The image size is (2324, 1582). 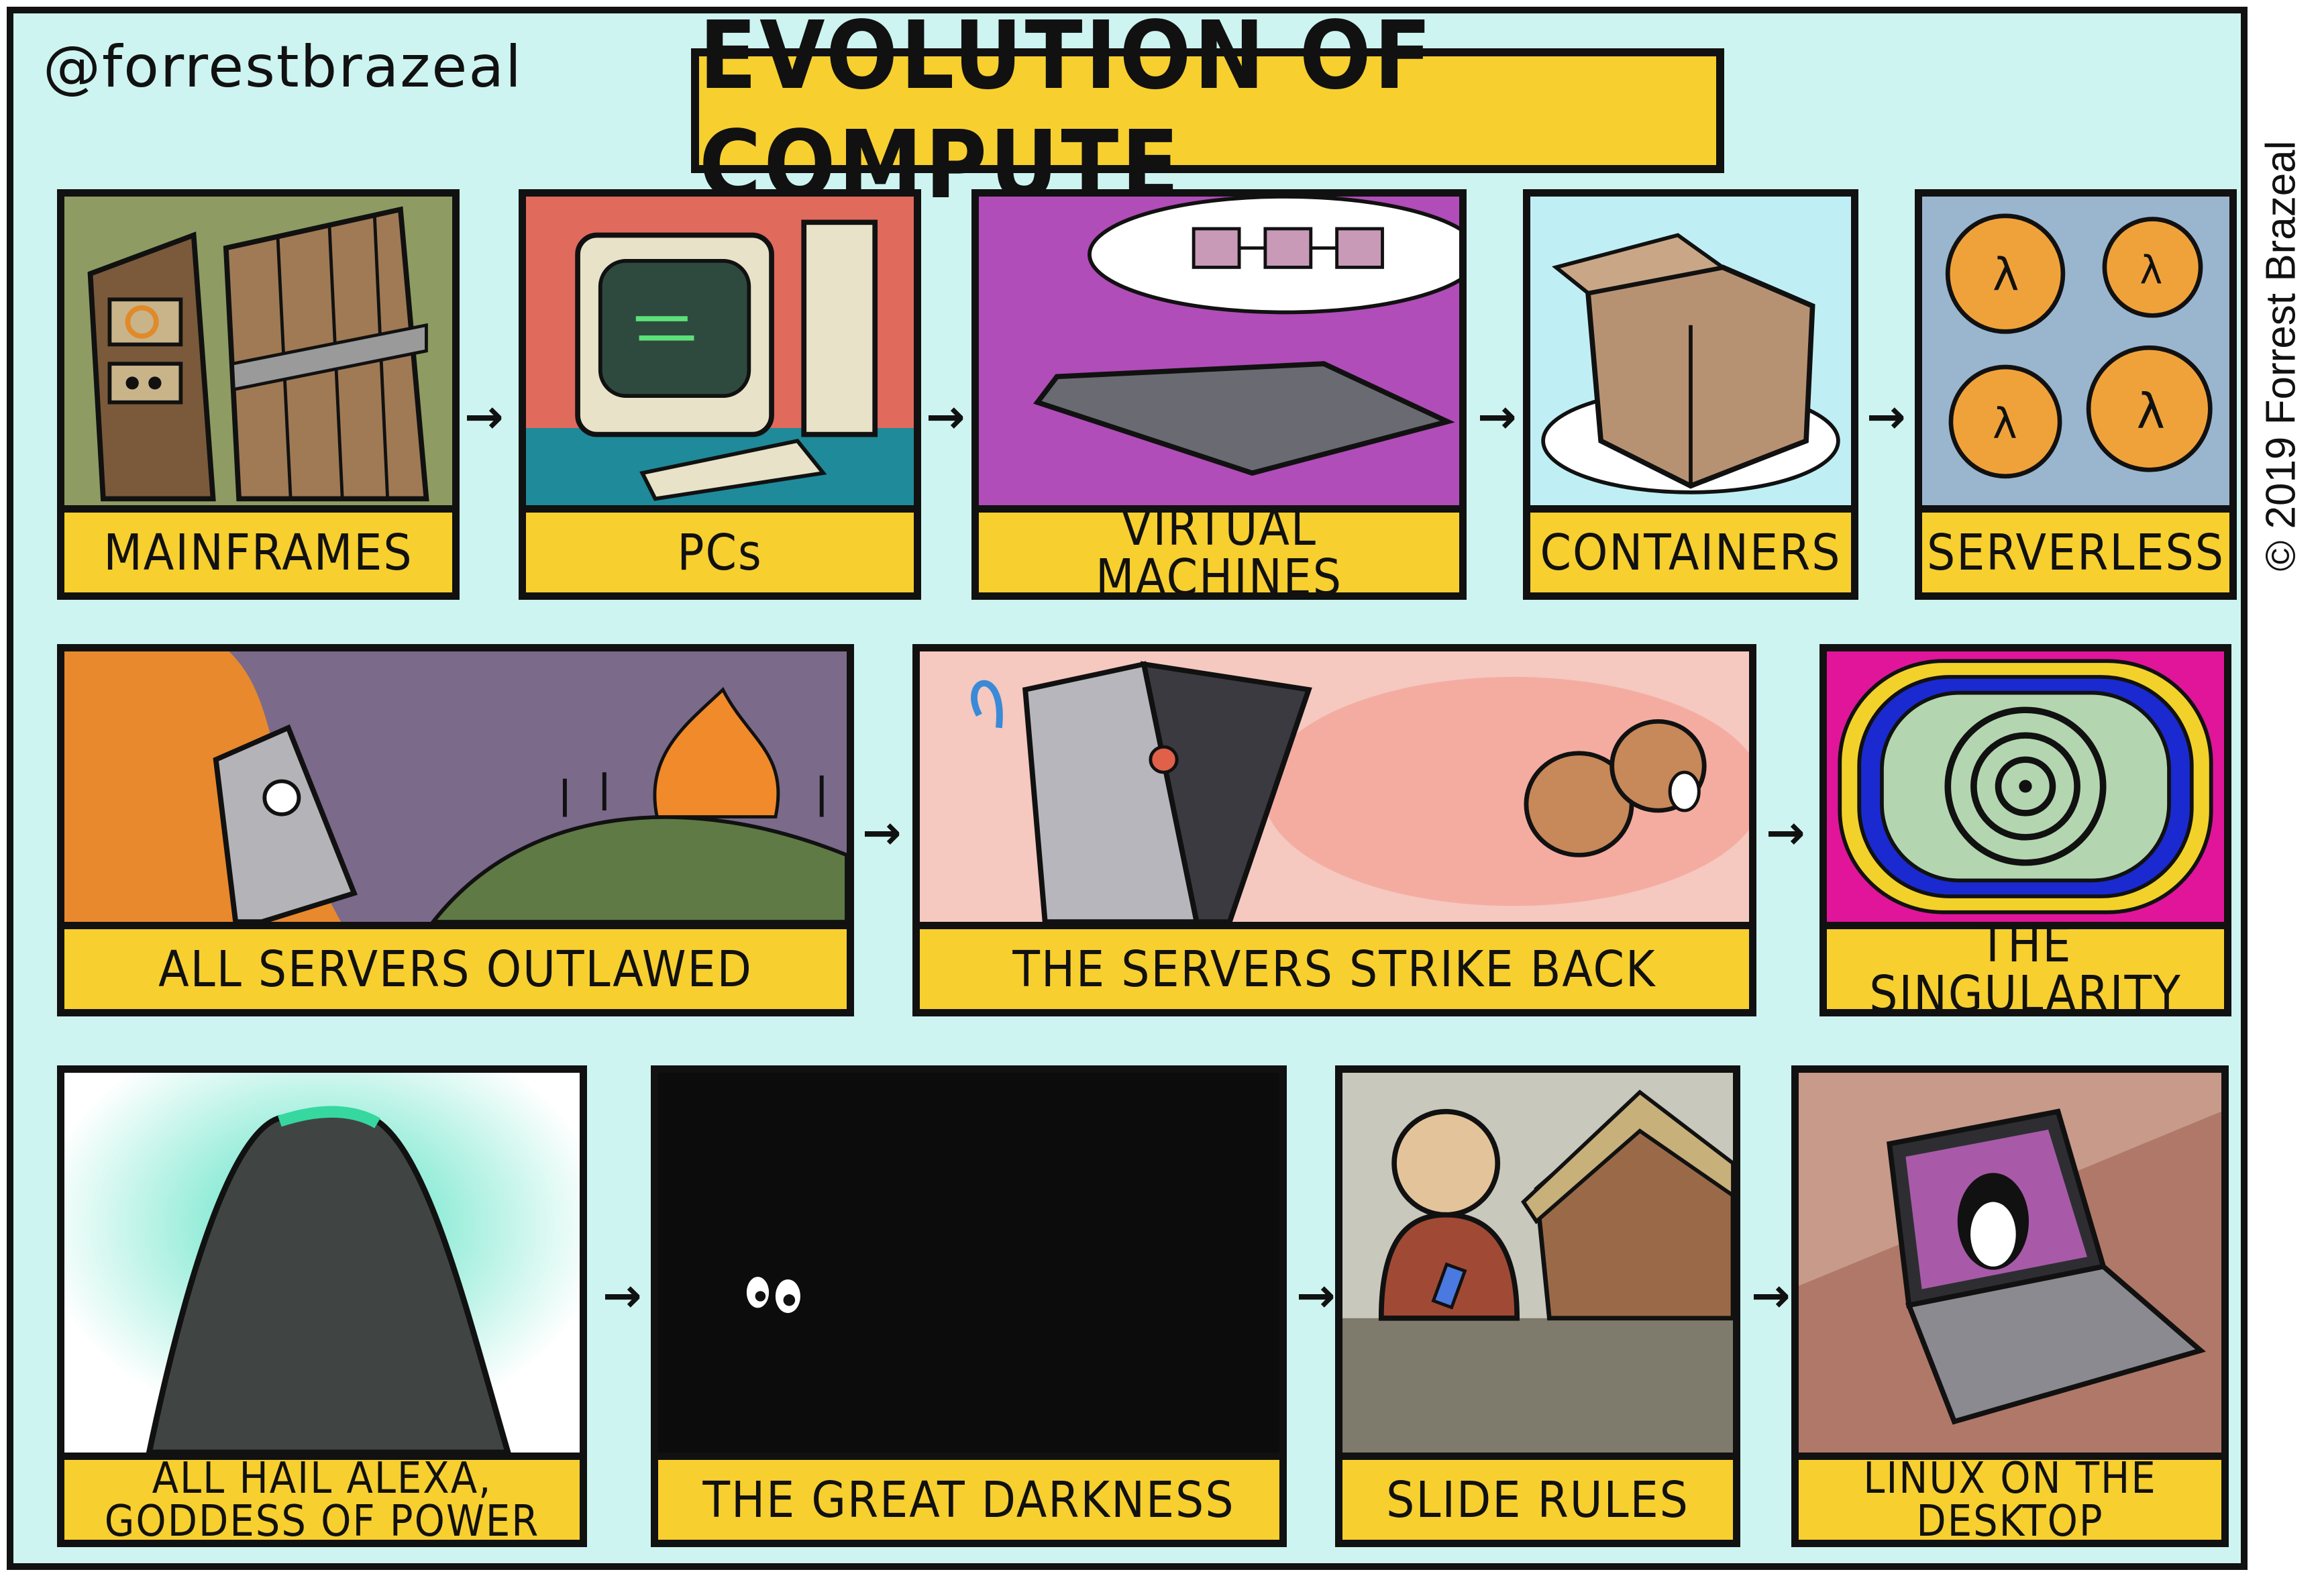 I want to click on panel-the-great-darkness: THE GREAT DARKNESS, so click(x=969, y=1306).